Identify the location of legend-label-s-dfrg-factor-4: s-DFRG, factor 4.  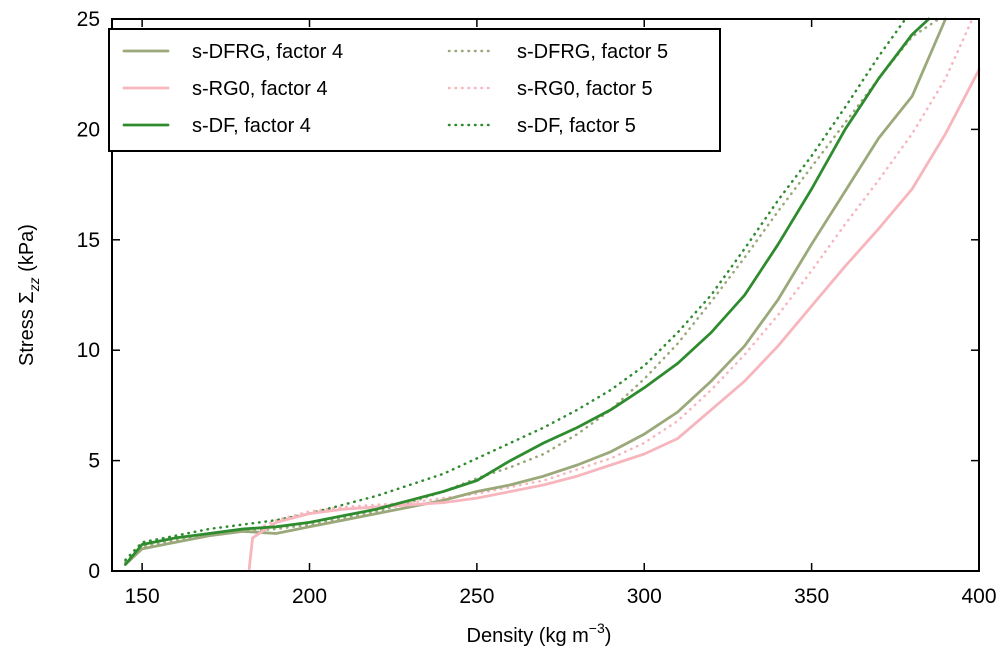
(267, 52).